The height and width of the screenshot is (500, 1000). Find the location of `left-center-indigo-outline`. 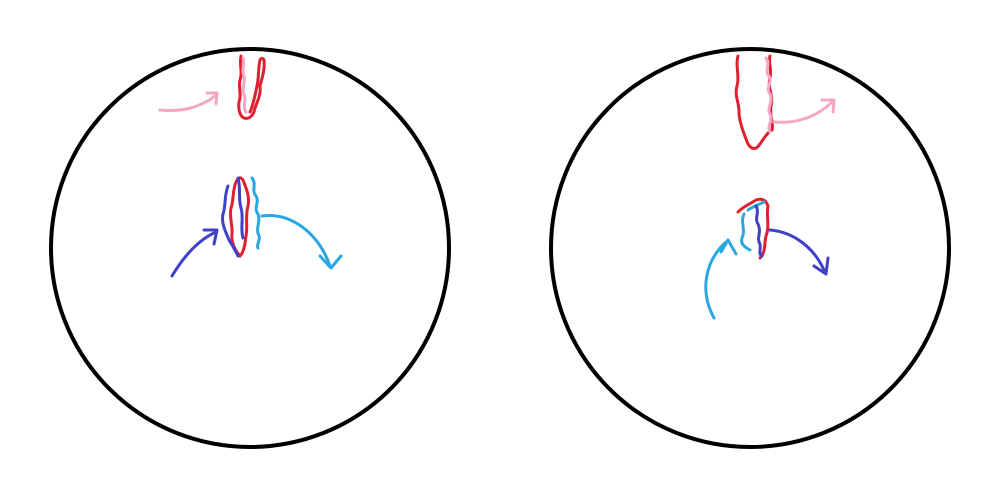

left-center-indigo-outline is located at coordinates (233, 217).